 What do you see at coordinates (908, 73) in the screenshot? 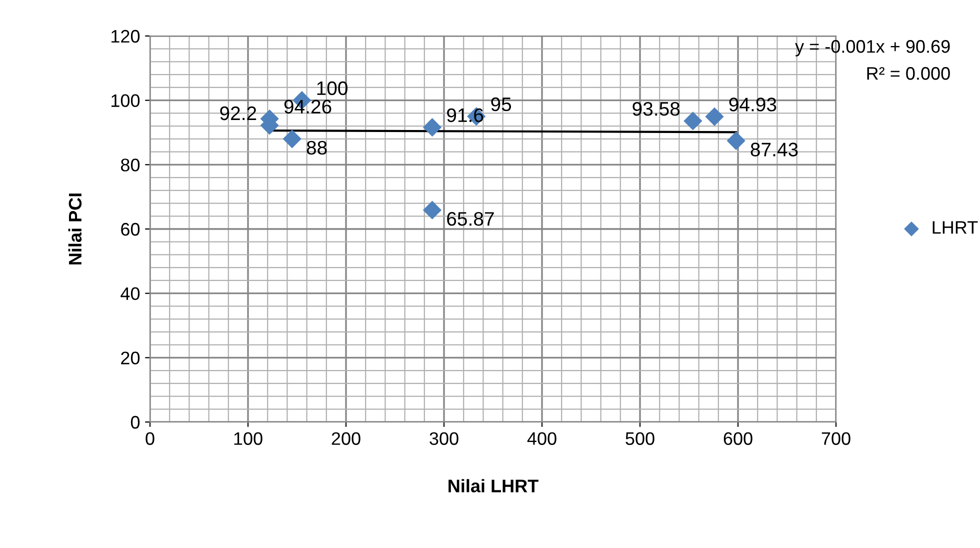
I see `text: R² = 0.000` at bounding box center [908, 73].